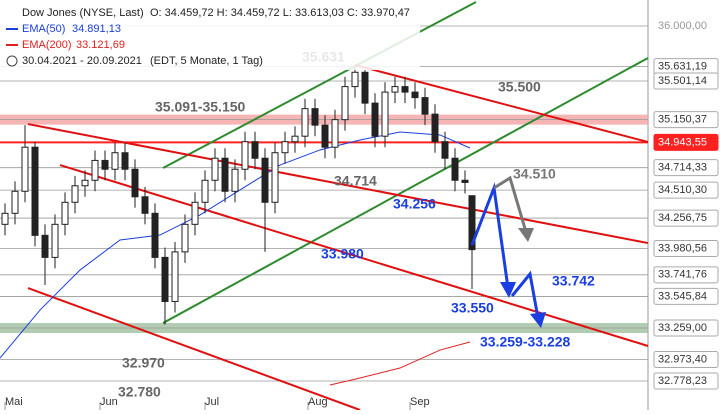 The image size is (720, 415). Describe the element at coordinates (519, 87) in the screenshot. I see `annotation: 35.500` at that location.